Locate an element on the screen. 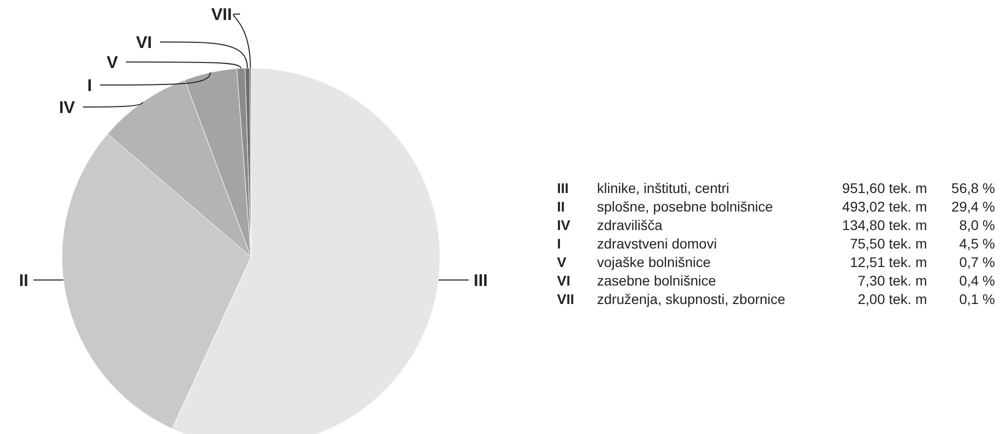  category-label: IV is located at coordinates (563, 224).